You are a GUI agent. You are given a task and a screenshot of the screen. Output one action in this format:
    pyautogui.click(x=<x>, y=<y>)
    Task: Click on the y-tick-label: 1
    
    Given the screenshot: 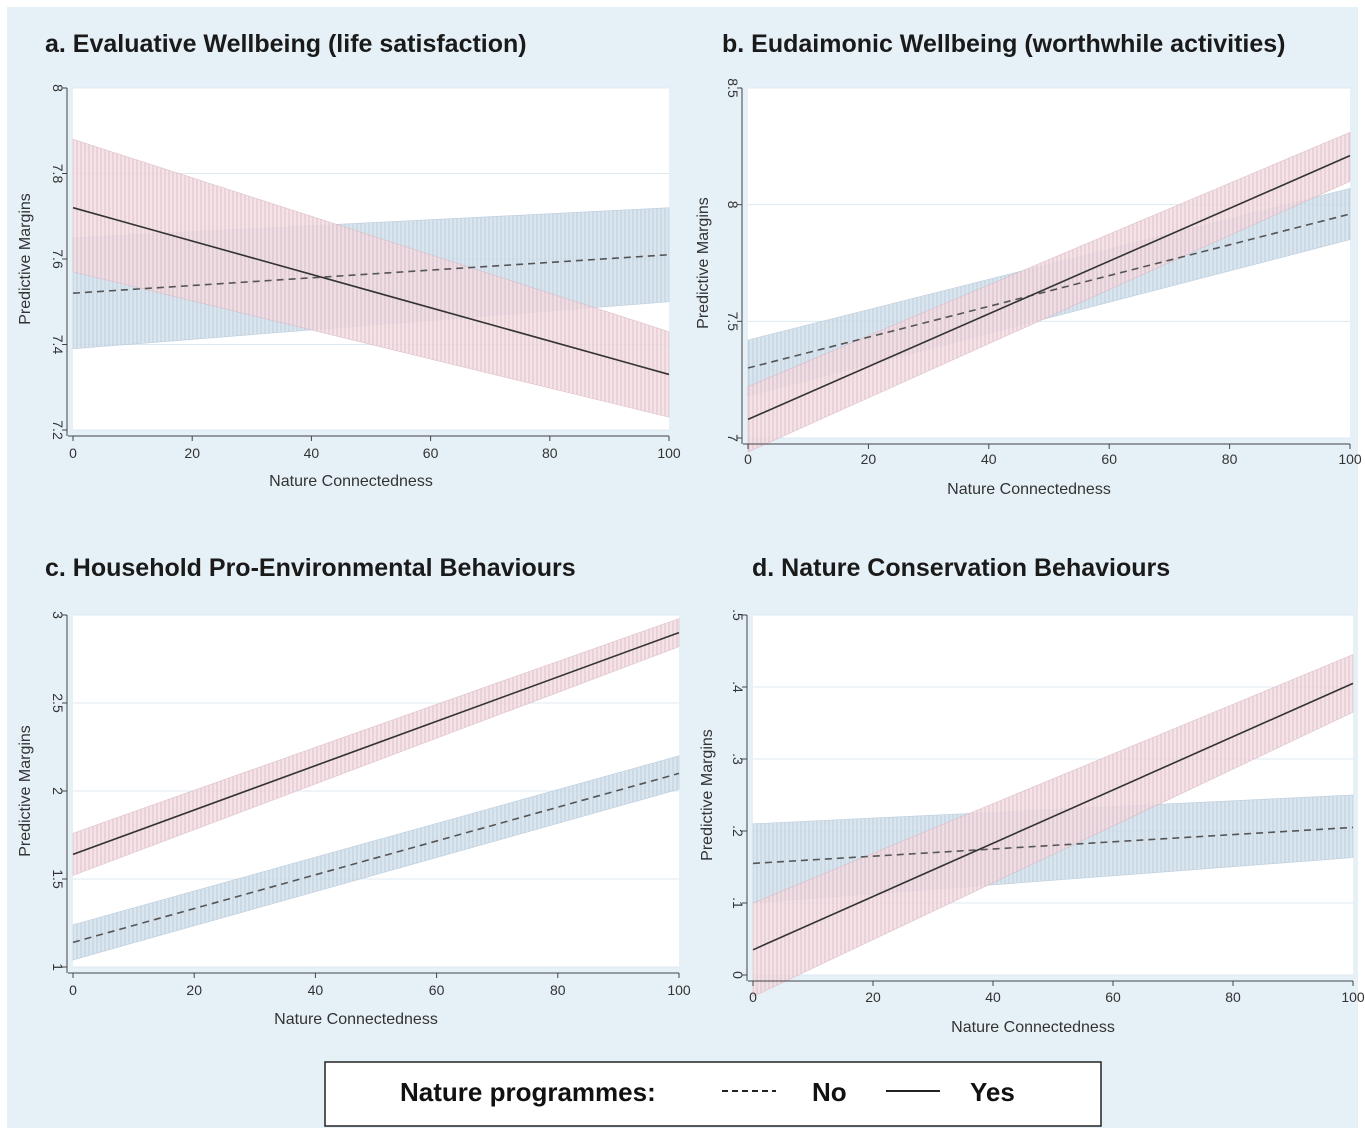 What is the action you would take?
    pyautogui.click(x=58, y=967)
    